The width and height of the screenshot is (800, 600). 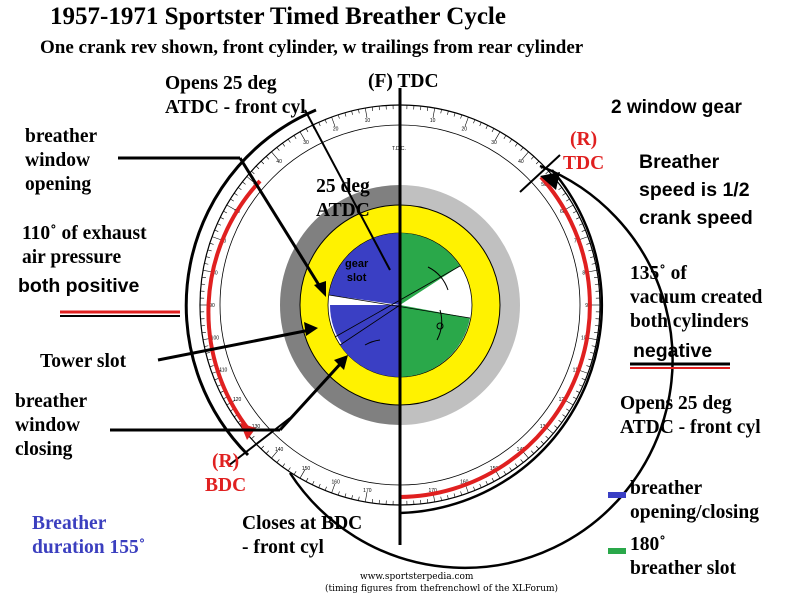 What do you see at coordinates (435, 341) in the screenshot?
I see `green-slot-sector-lower` at bounding box center [435, 341].